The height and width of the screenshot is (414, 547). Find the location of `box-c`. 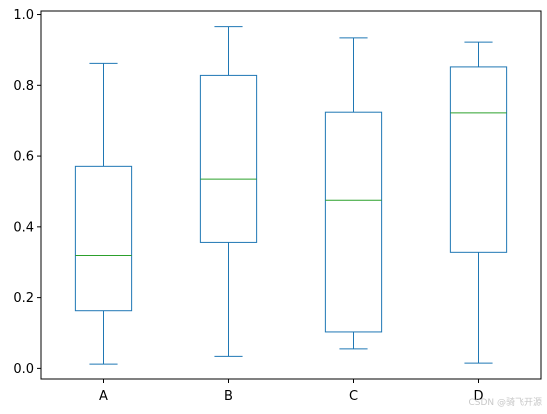

box-c is located at coordinates (353, 193).